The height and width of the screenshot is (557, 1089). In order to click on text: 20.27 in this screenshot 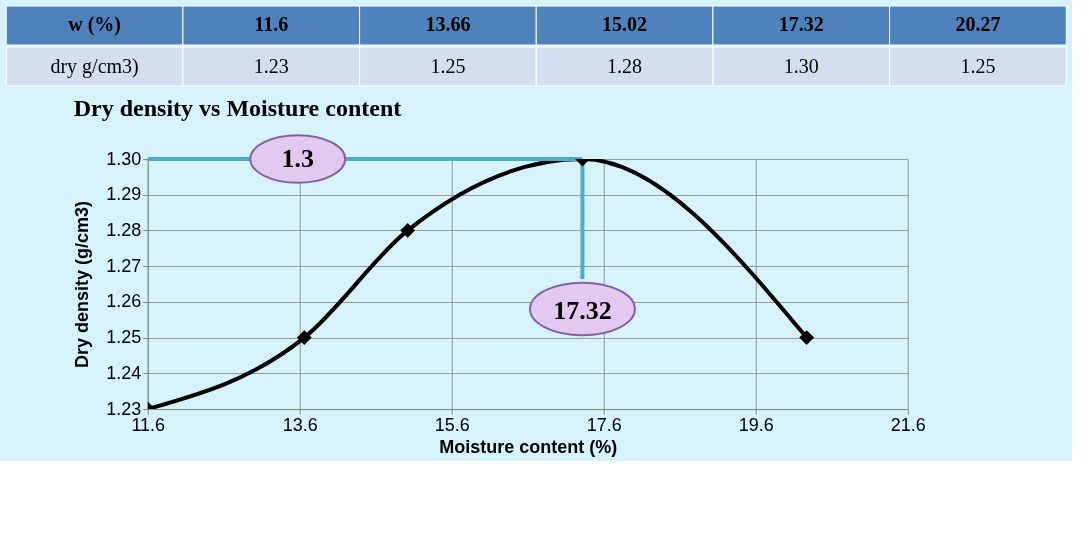, I will do `click(978, 24)`.